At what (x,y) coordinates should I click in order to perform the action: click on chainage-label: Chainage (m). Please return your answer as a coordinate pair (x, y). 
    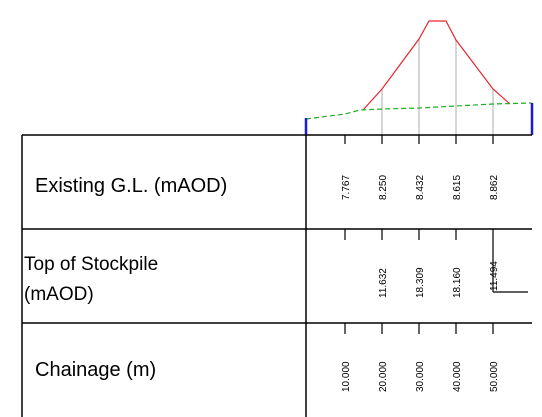
    Looking at the image, I should click on (95, 370).